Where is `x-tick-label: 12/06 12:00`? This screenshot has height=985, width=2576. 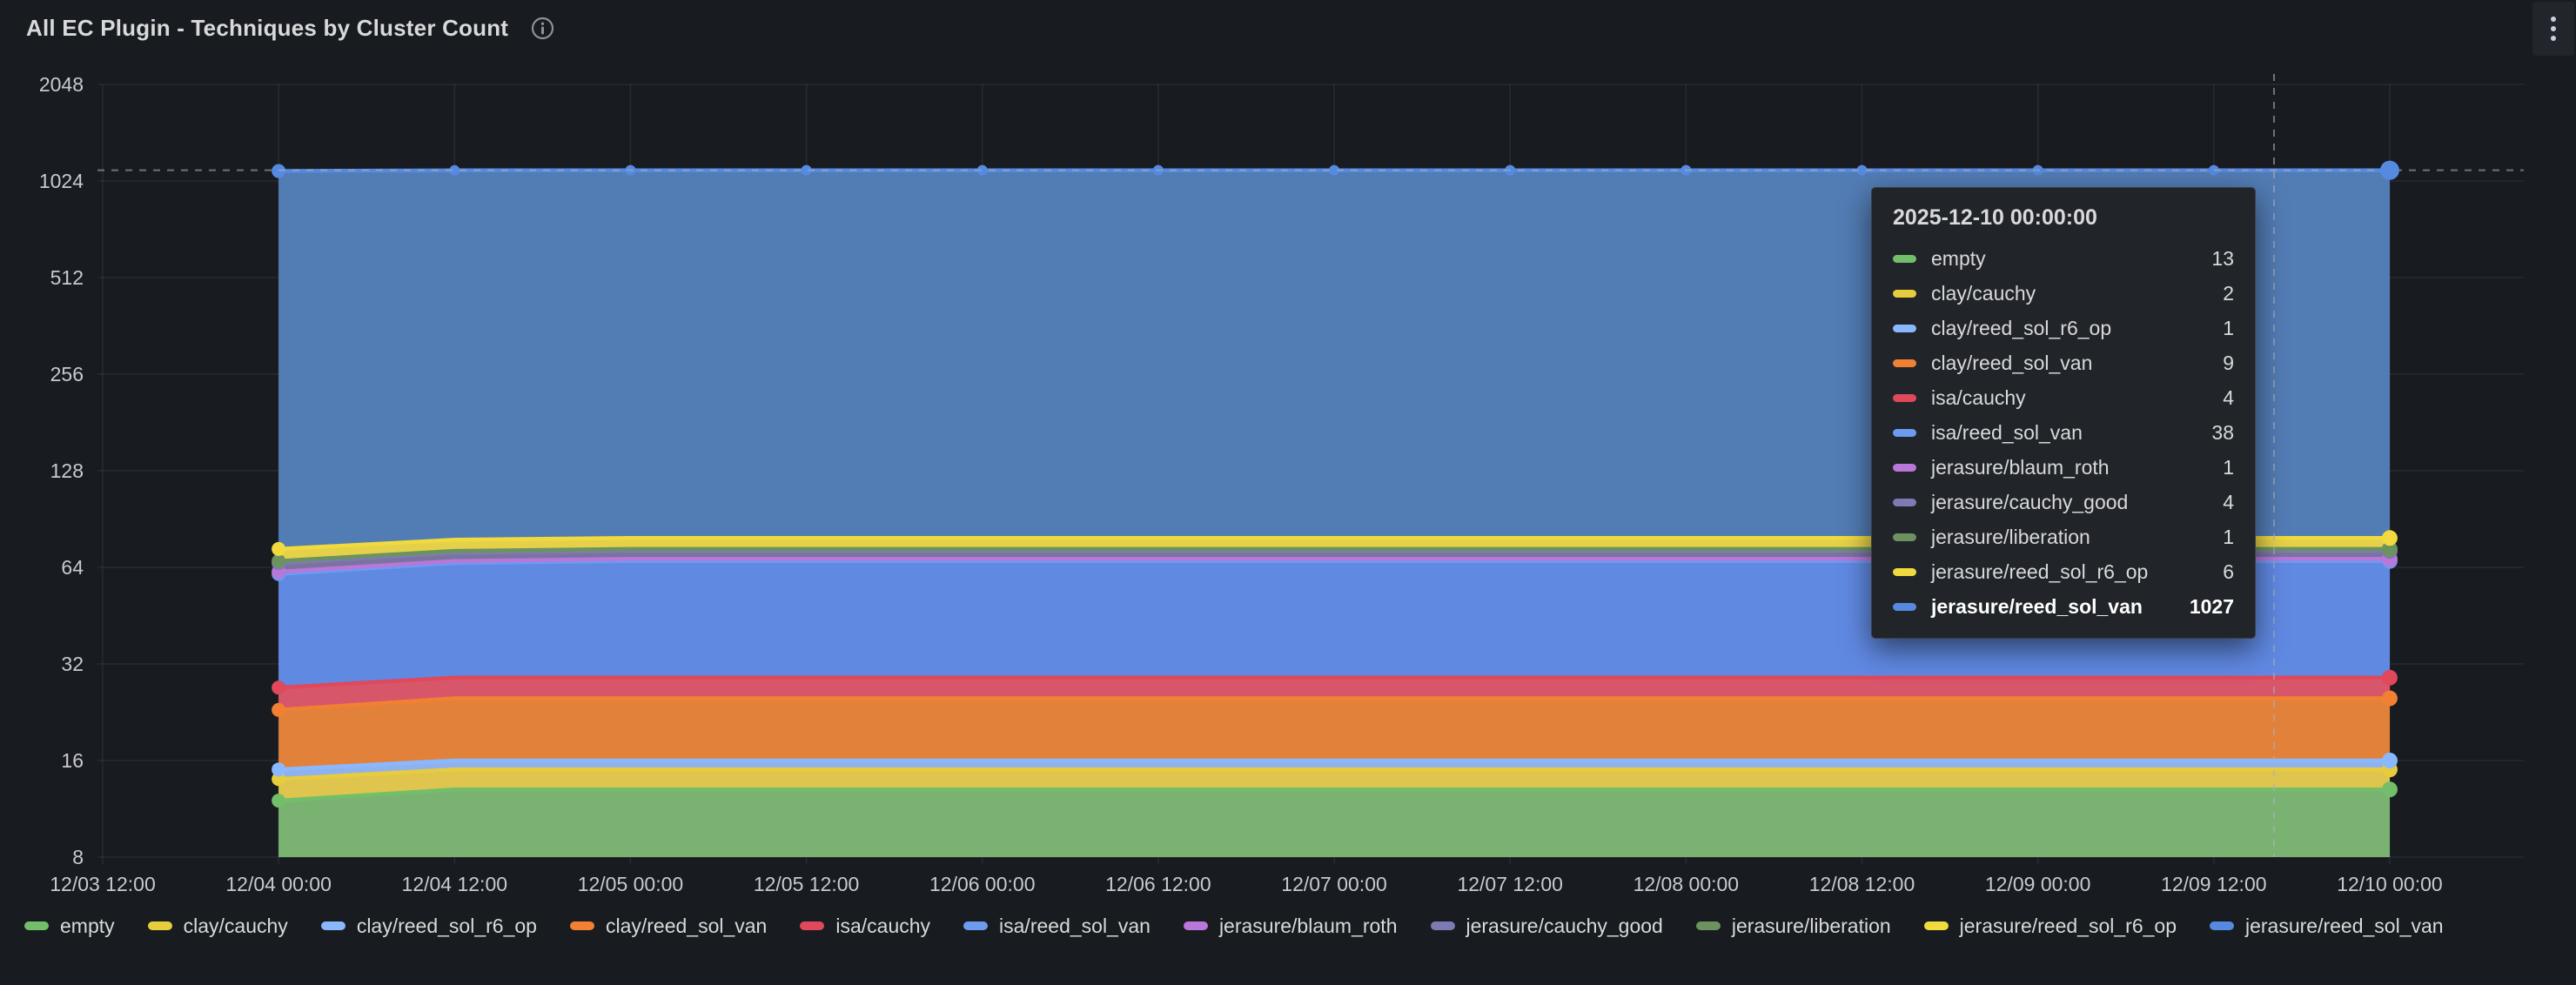 x-tick-label: 12/06 12:00 is located at coordinates (1158, 884).